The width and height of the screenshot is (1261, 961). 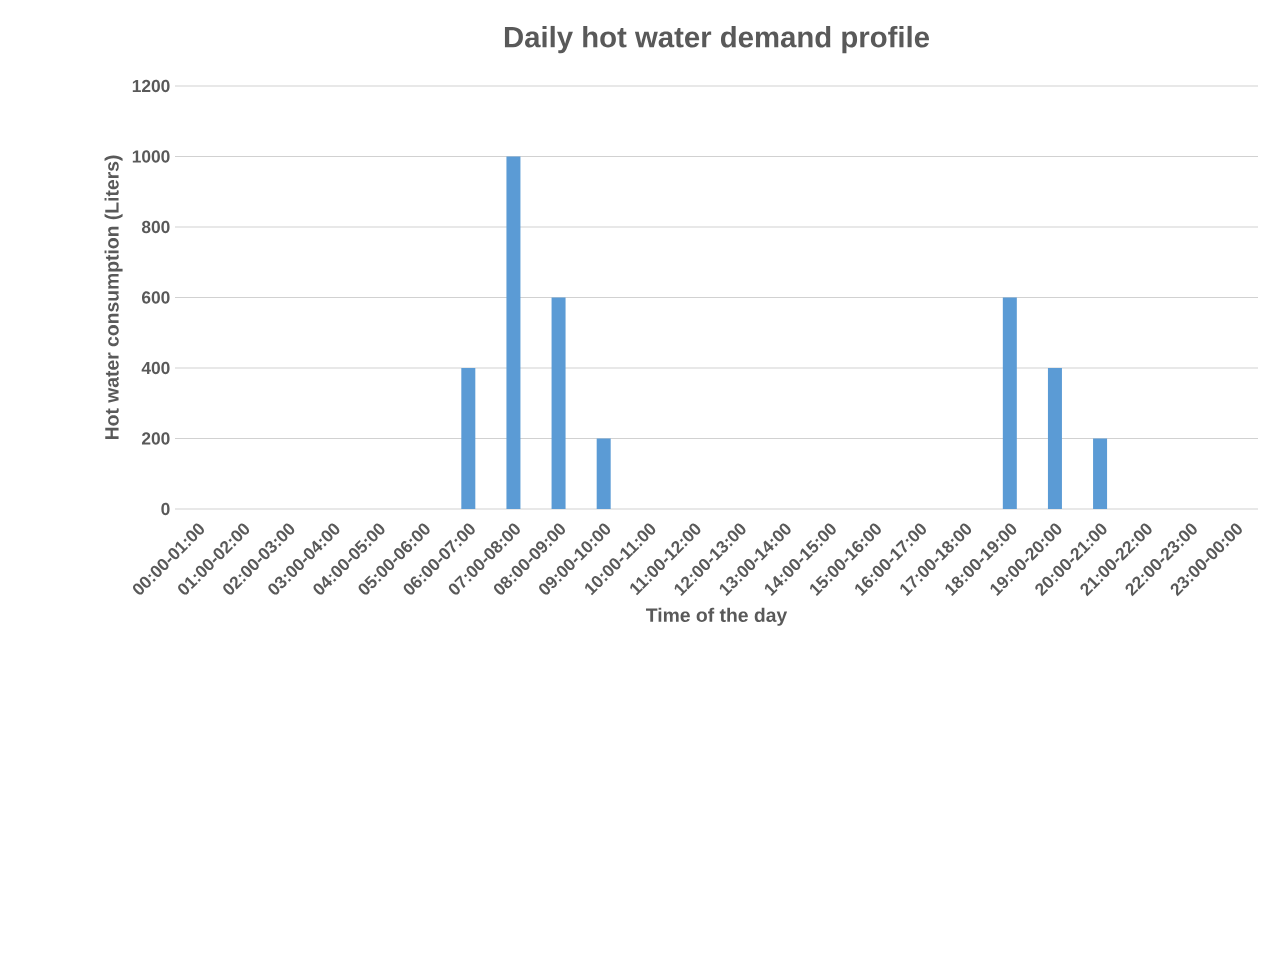 What do you see at coordinates (716, 616) in the screenshot?
I see `x-axis-title: Time of the day` at bounding box center [716, 616].